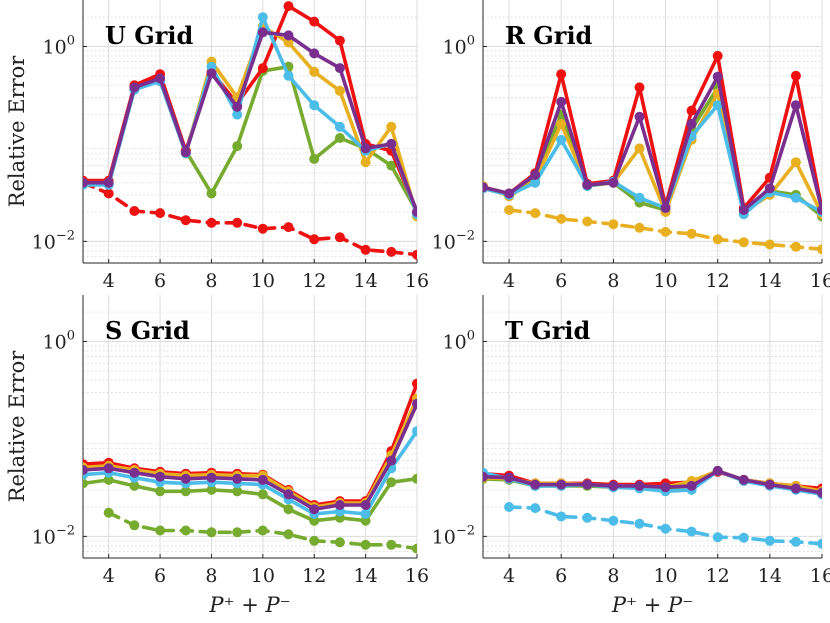  I want to click on x-axis-label: P⁺ + P⁻, so click(652, 605).